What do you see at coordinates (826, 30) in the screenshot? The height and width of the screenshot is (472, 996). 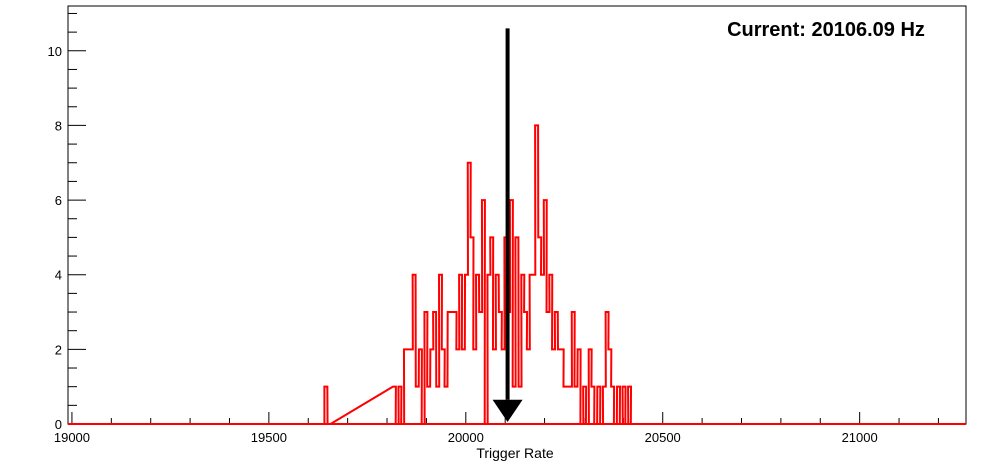 I see `current-rate-label: Current: 20106.09 Hz` at bounding box center [826, 30].